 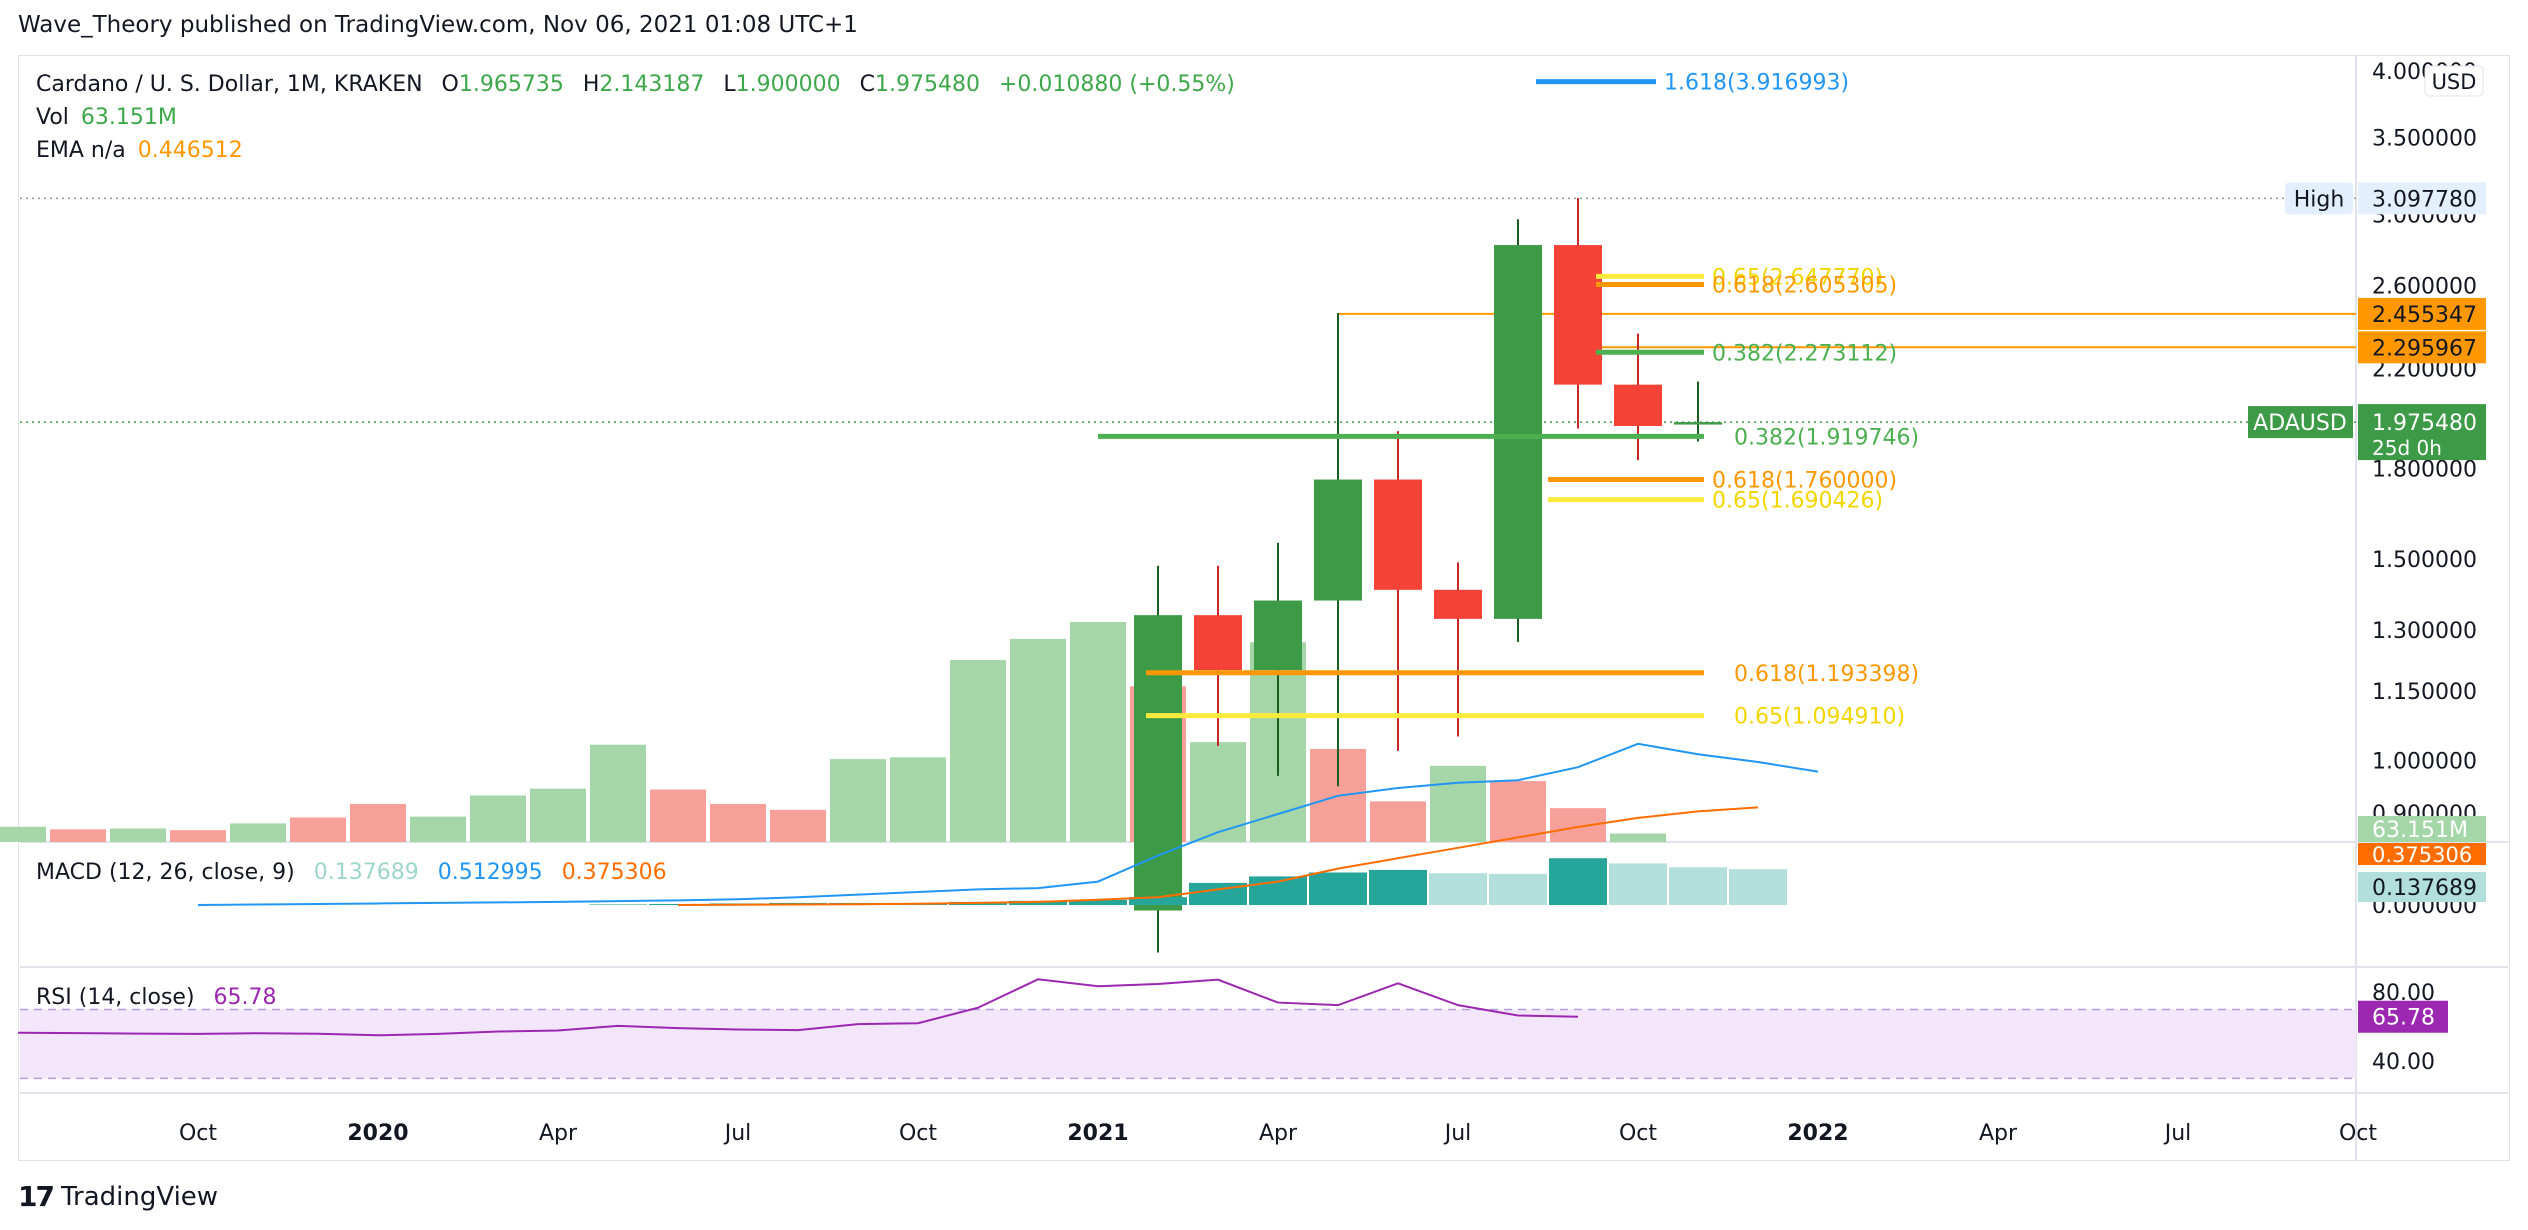 I want to click on macd-label: MACD (12, 26, close, 9), so click(x=165, y=872).